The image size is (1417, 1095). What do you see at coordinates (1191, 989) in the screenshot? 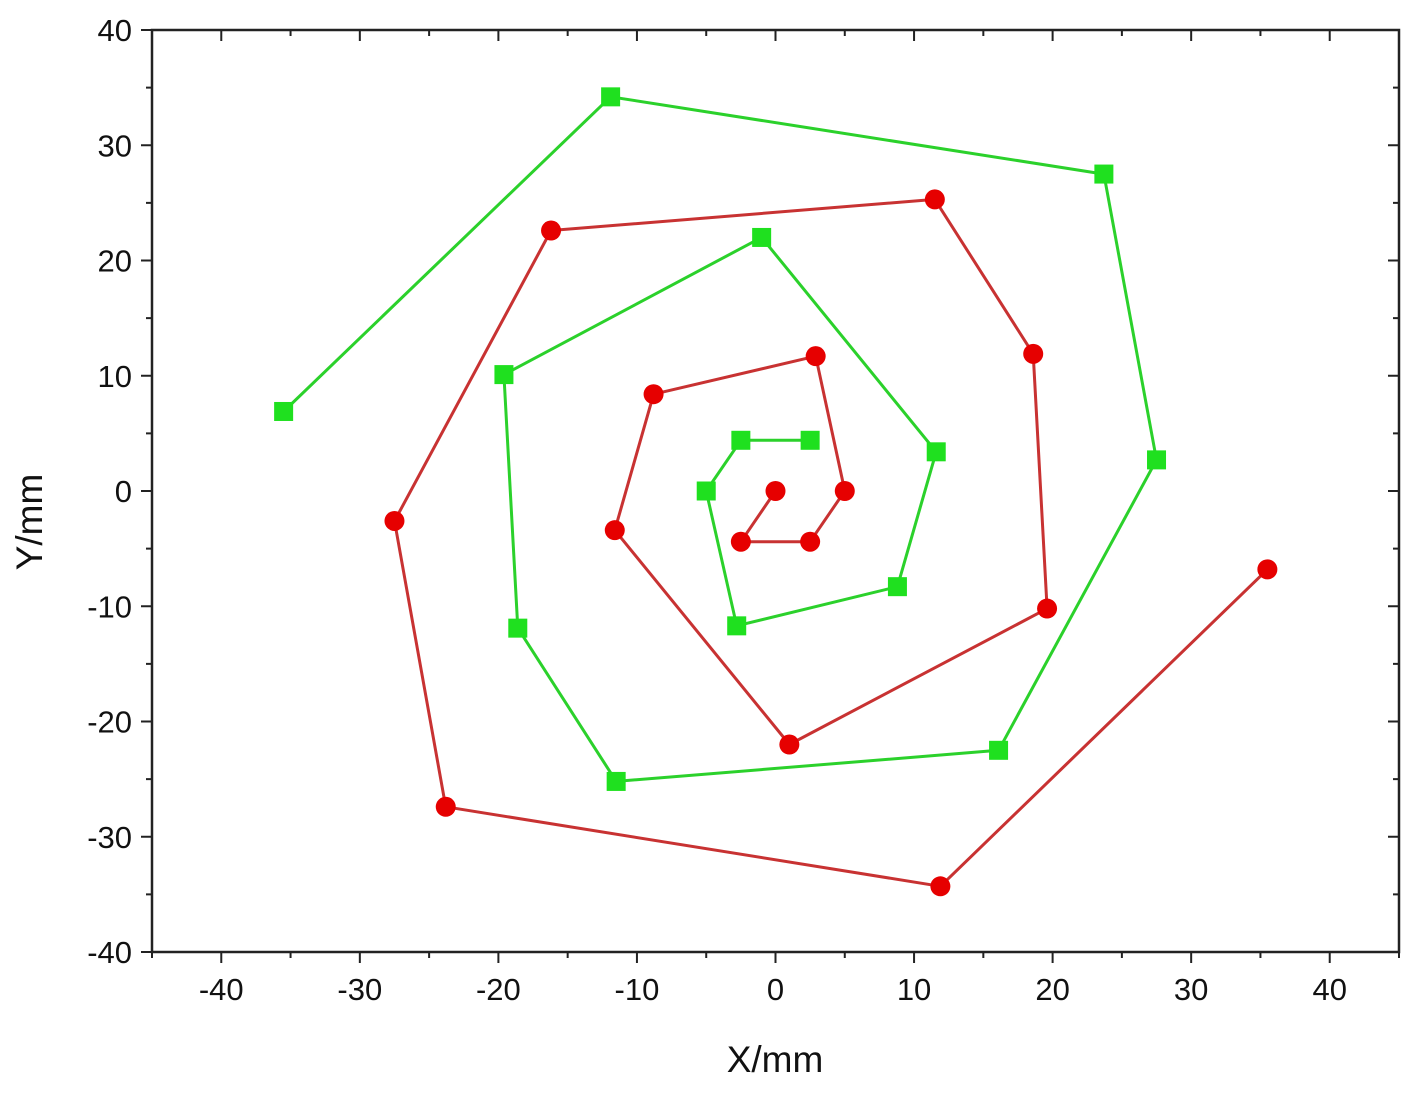
I see `x-tick-label: 30` at bounding box center [1191, 989].